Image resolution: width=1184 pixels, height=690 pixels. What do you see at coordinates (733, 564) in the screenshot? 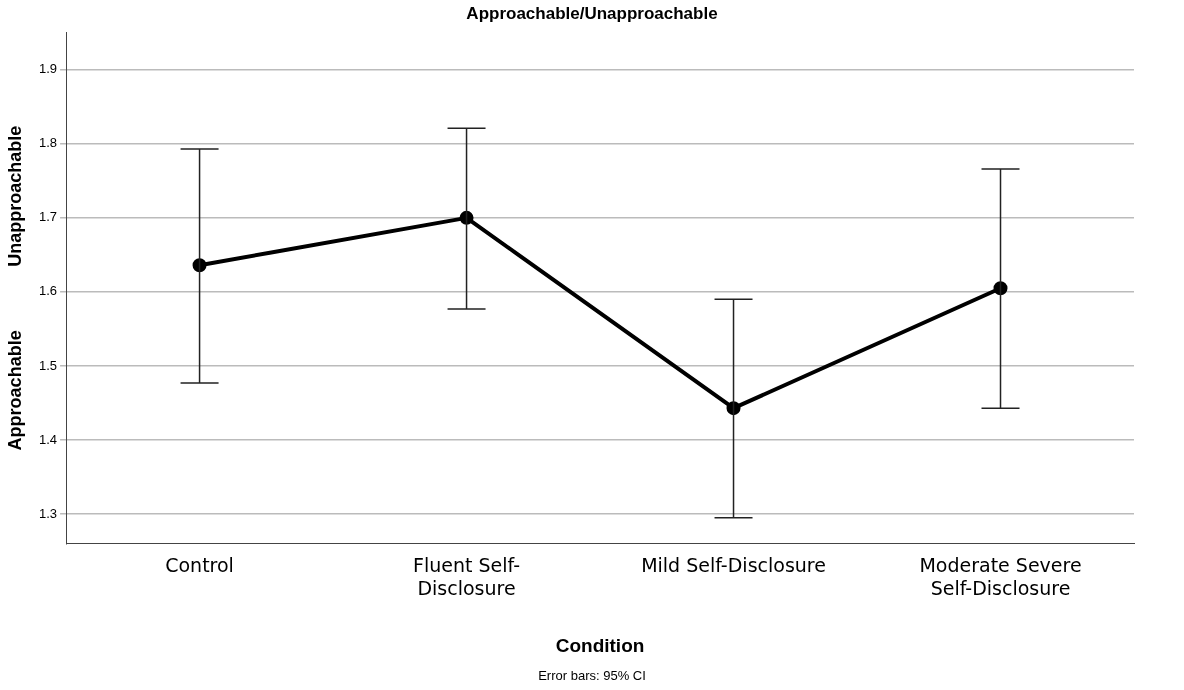
I see `x-tick-label: Mild Self-Disclosure` at bounding box center [733, 564].